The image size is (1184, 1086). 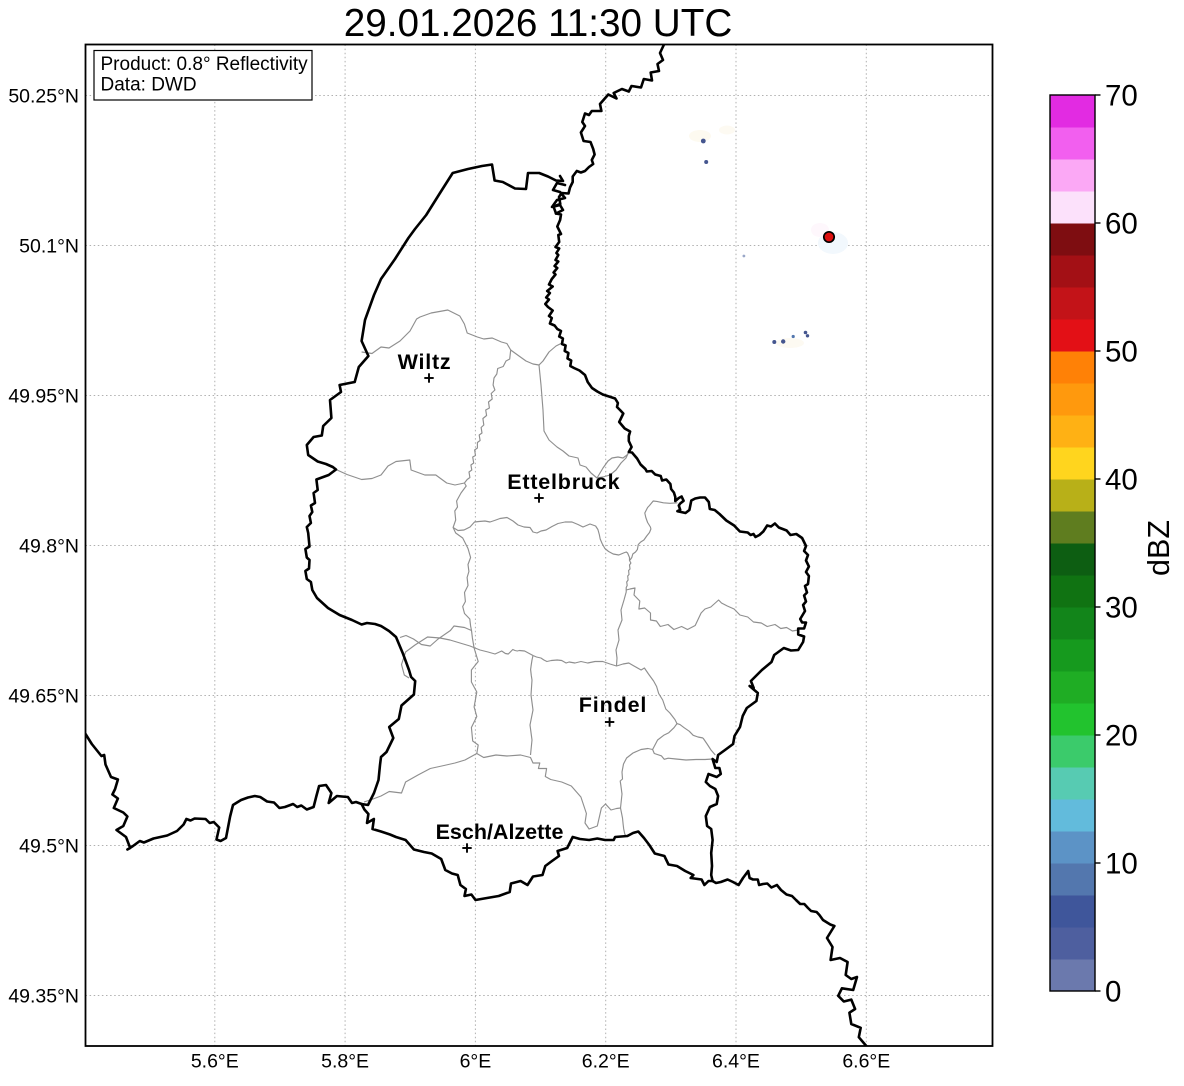 What do you see at coordinates (1121, 863) in the screenshot?
I see `svg-text: 10` at bounding box center [1121, 863].